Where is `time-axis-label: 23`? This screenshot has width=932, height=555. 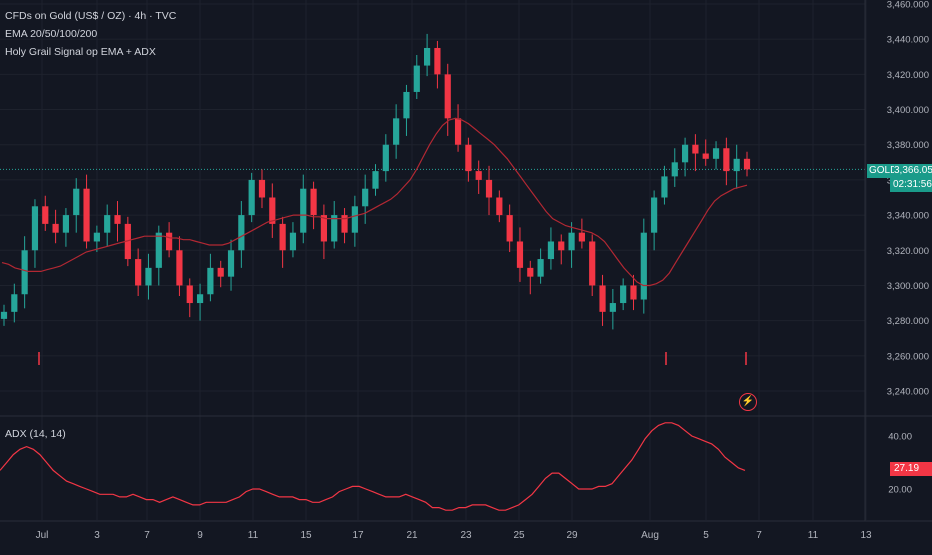 time-axis-label: 23 is located at coordinates (466, 535).